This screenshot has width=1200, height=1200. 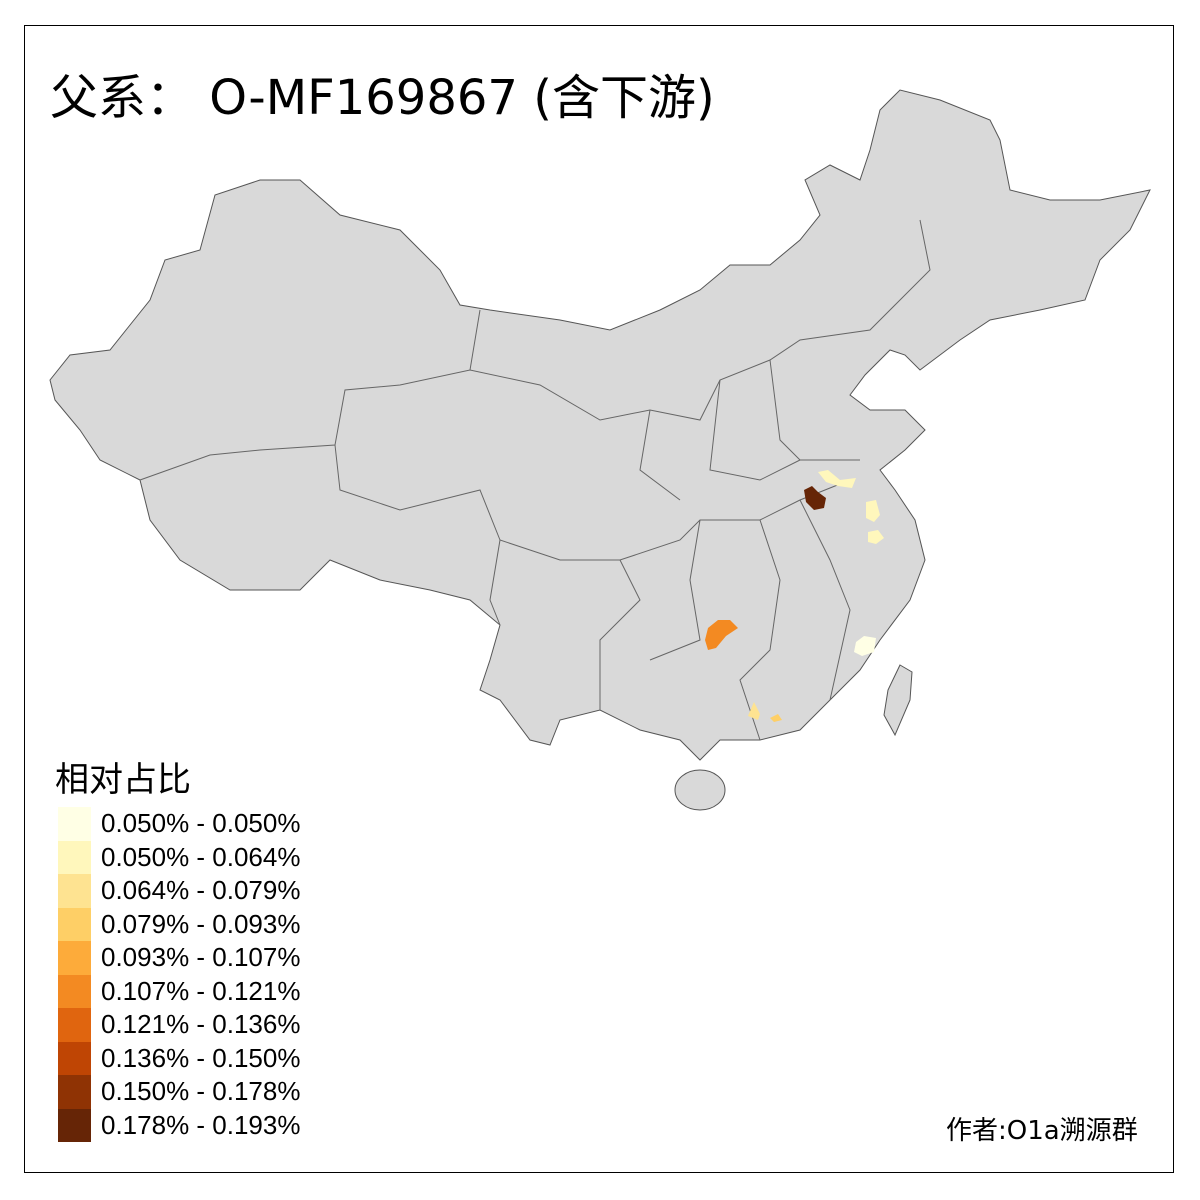 What do you see at coordinates (201, 1024) in the screenshot?
I see `legend-label: 0.121% - 0.136%` at bounding box center [201, 1024].